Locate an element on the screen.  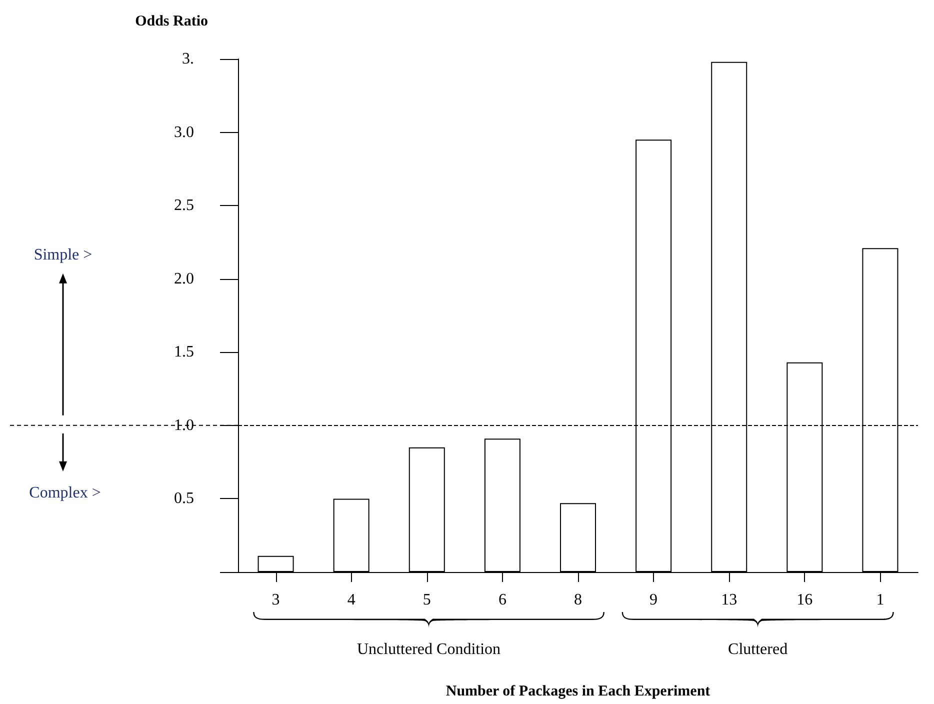
text: Uncluttered Condition is located at coordinates (429, 649).